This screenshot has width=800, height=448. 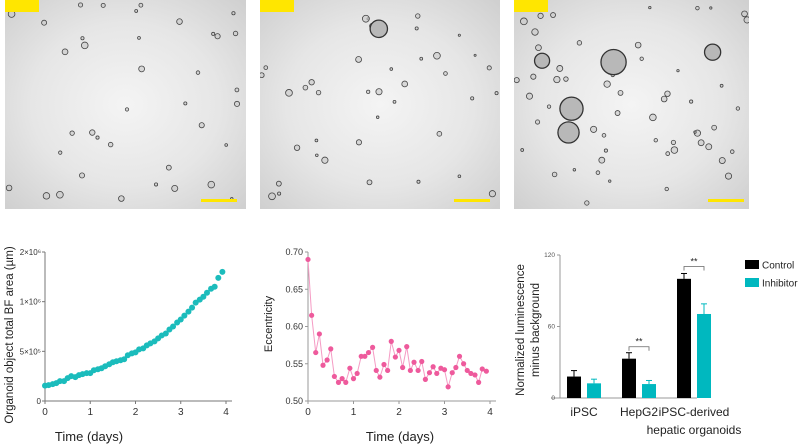 What do you see at coordinates (726, 200) in the screenshot?
I see `scale-bar` at bounding box center [726, 200].